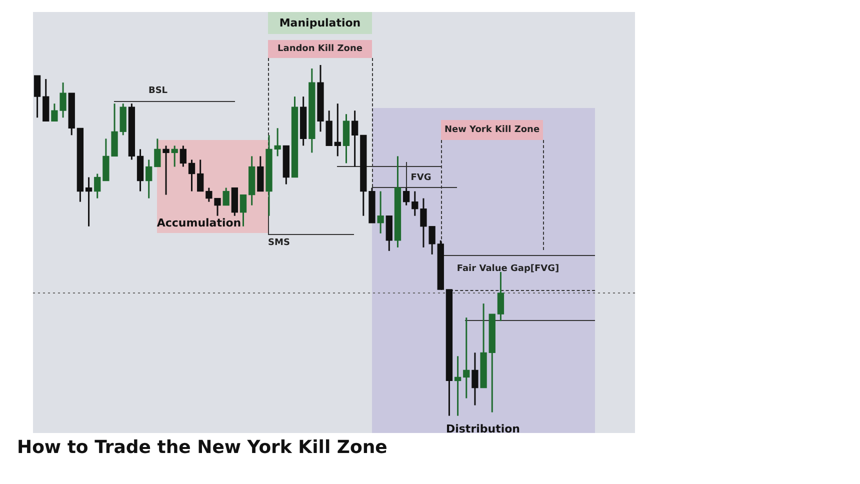  I want to click on annotation: FVG, so click(421, 178).